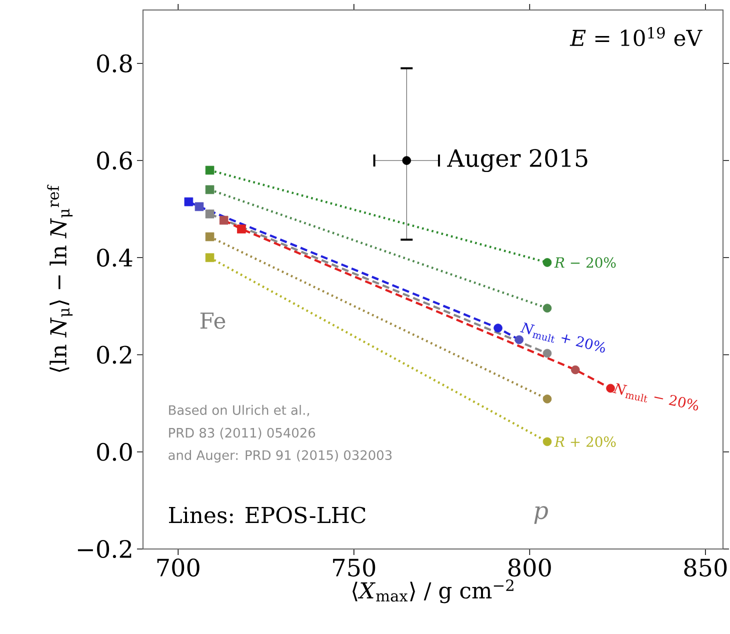 The image size is (730, 634). Describe the element at coordinates (267, 515) in the screenshot. I see `annotation: Lines: EPOS-LHC` at that location.